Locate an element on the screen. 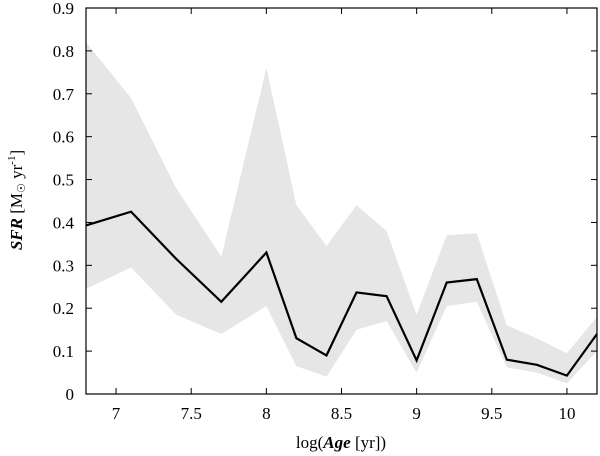 The width and height of the screenshot is (600, 456). y-tick-label: 0.7 is located at coordinates (64, 94).